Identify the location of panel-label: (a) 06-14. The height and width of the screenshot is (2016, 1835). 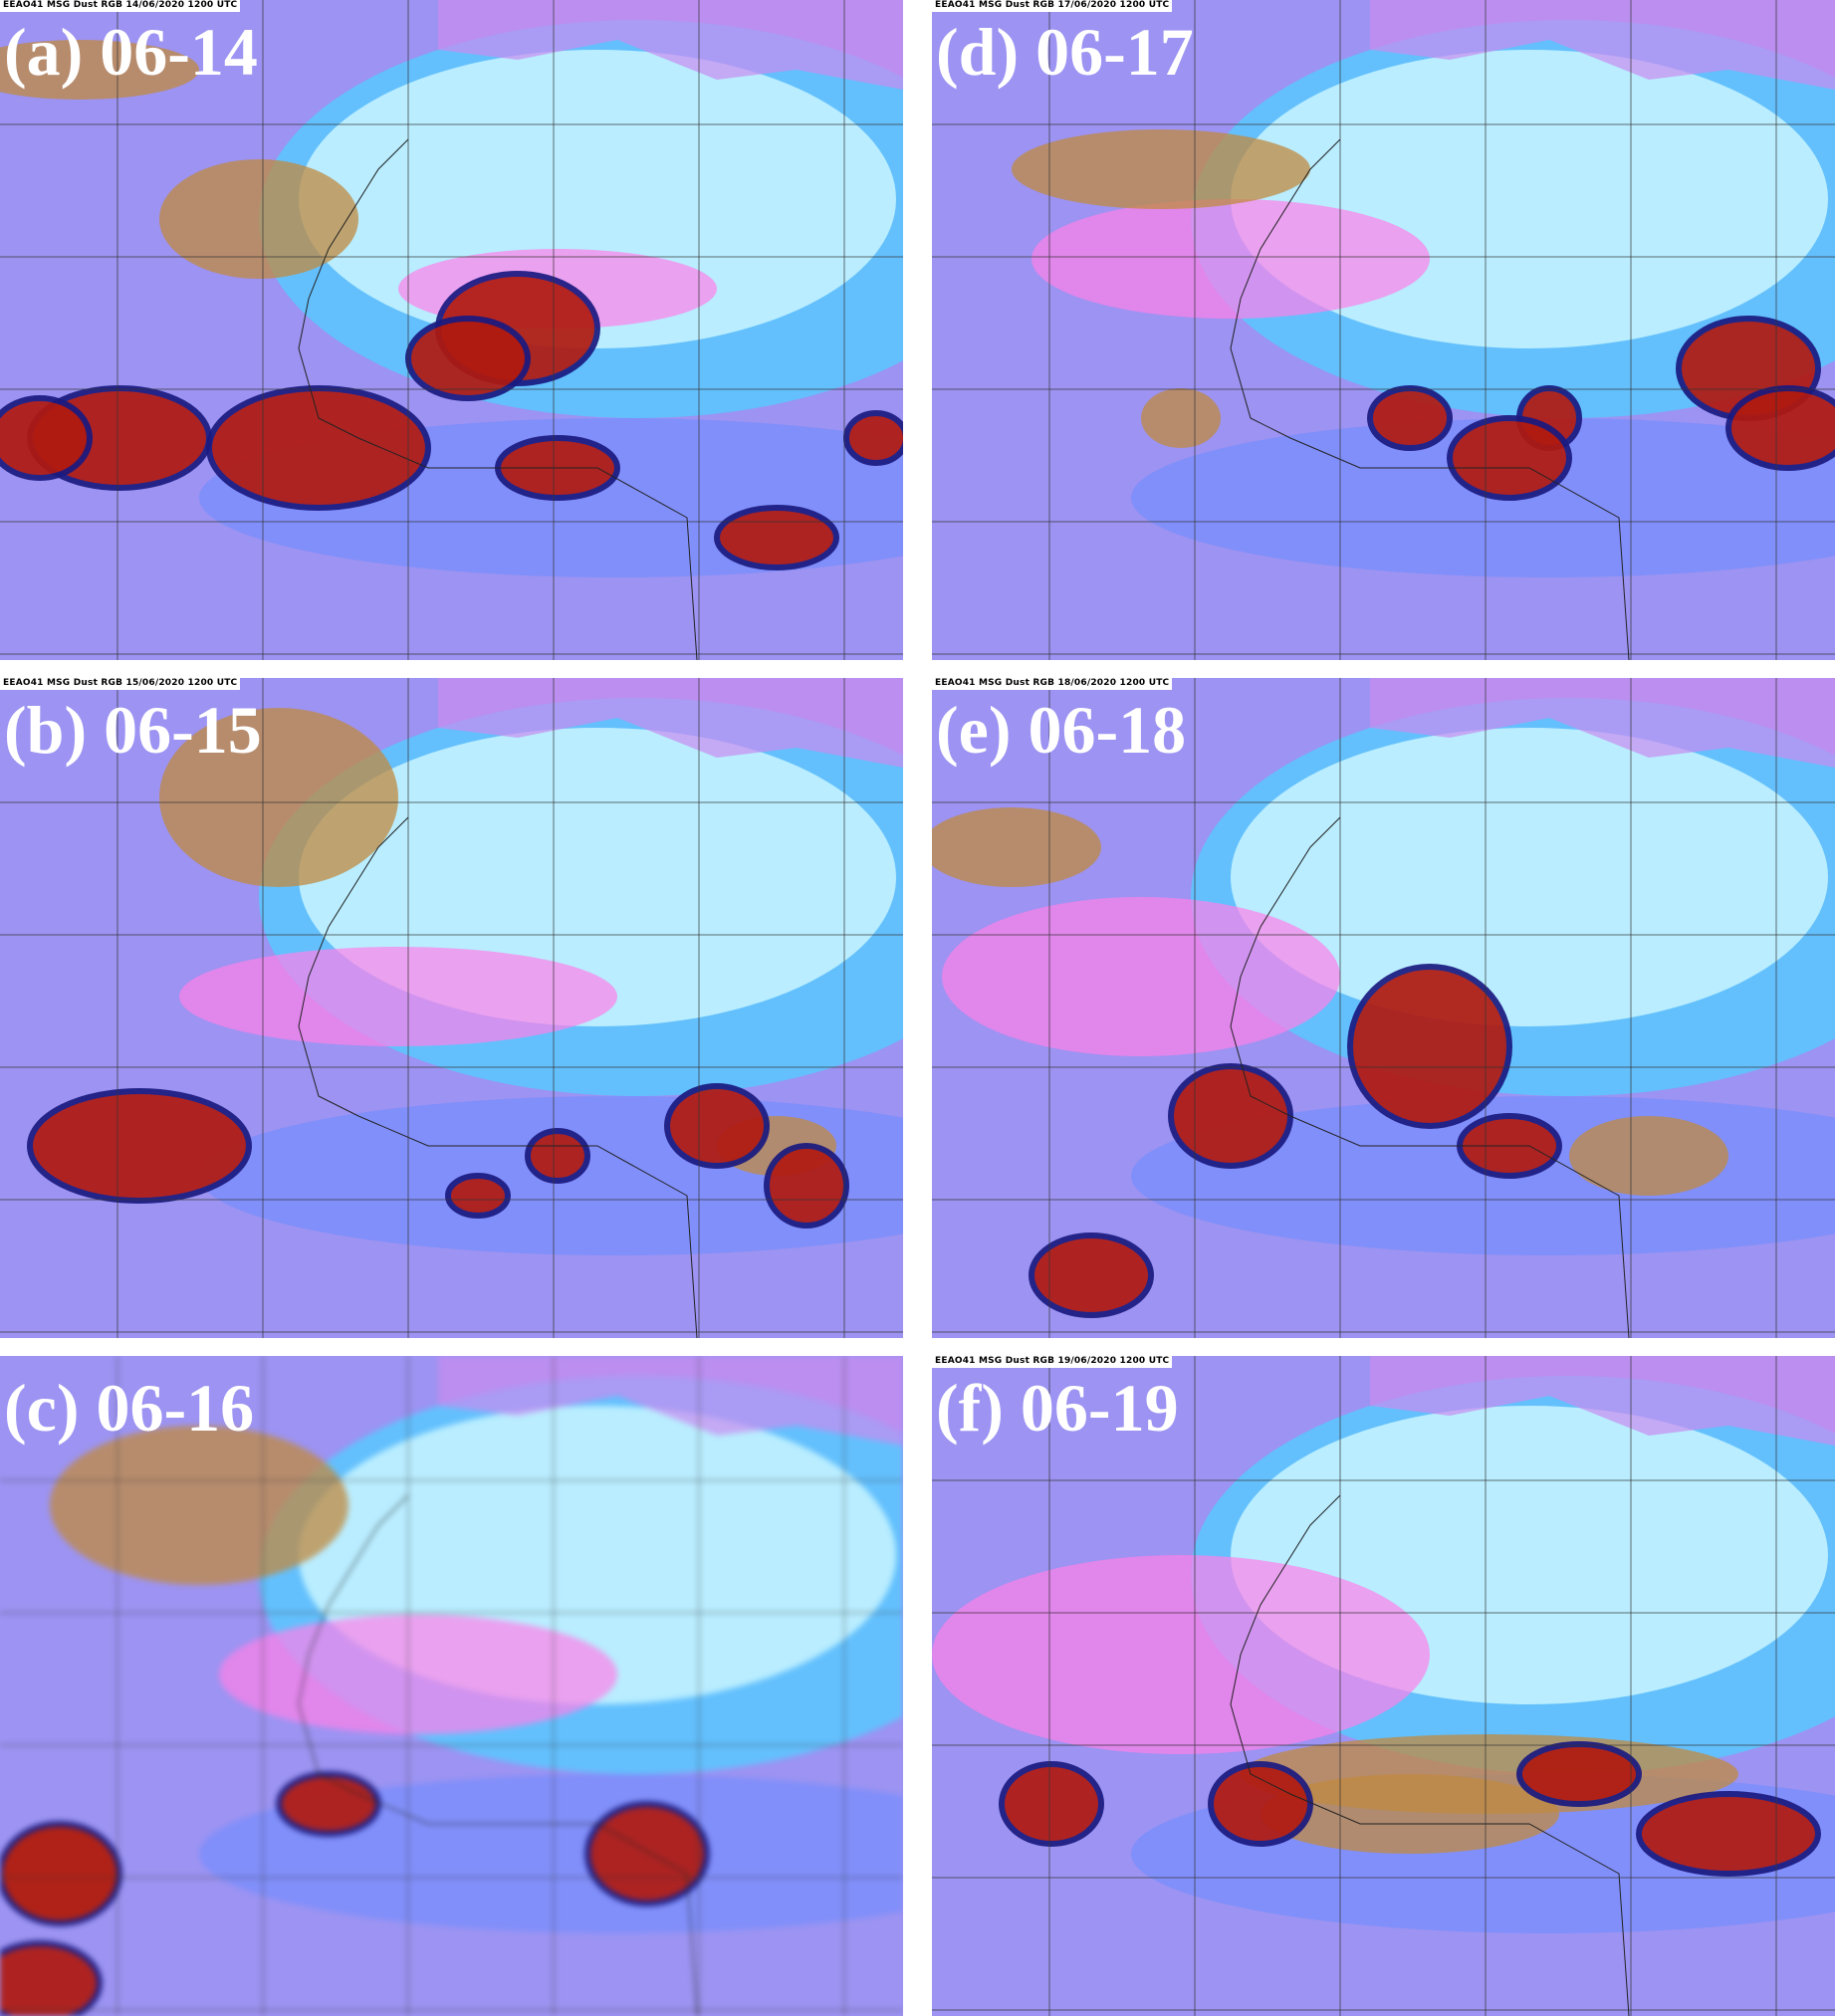
(131, 52).